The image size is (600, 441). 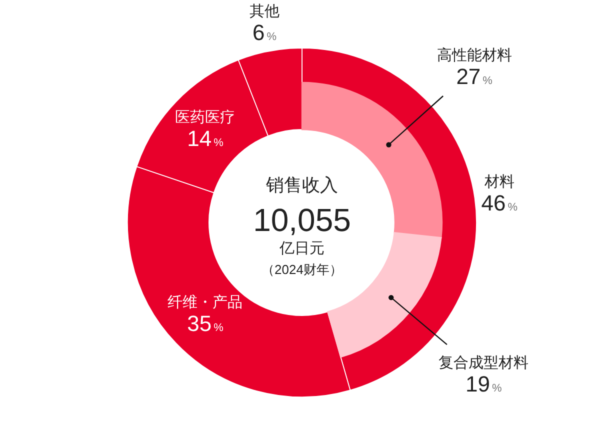 What do you see at coordinates (484, 383) in the screenshot?
I see `data-label: 19%` at bounding box center [484, 383].